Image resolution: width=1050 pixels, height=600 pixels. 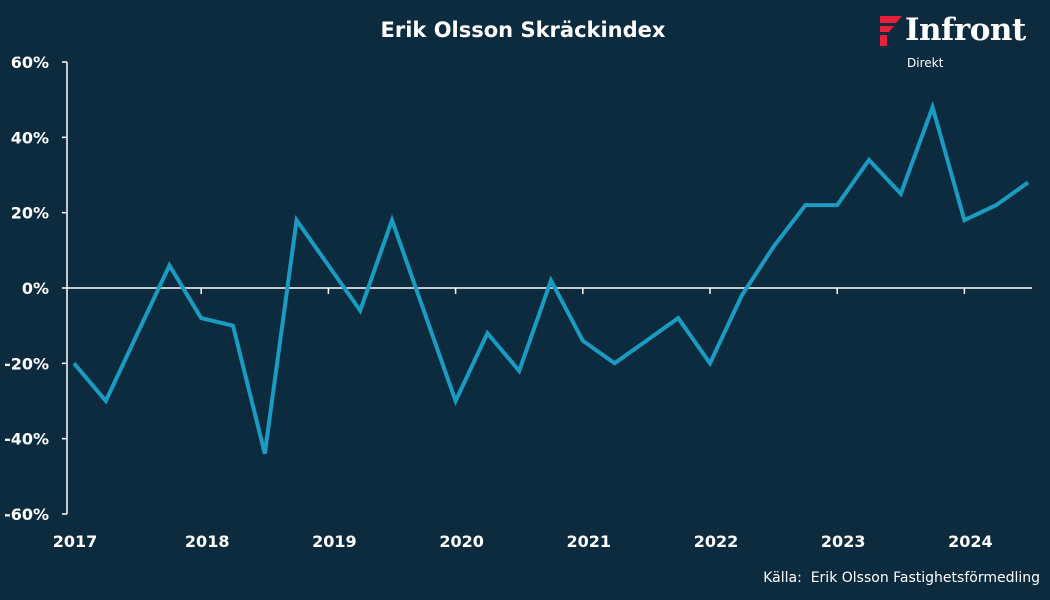 What do you see at coordinates (716, 541) in the screenshot?
I see `x-tick-label: 2022` at bounding box center [716, 541].